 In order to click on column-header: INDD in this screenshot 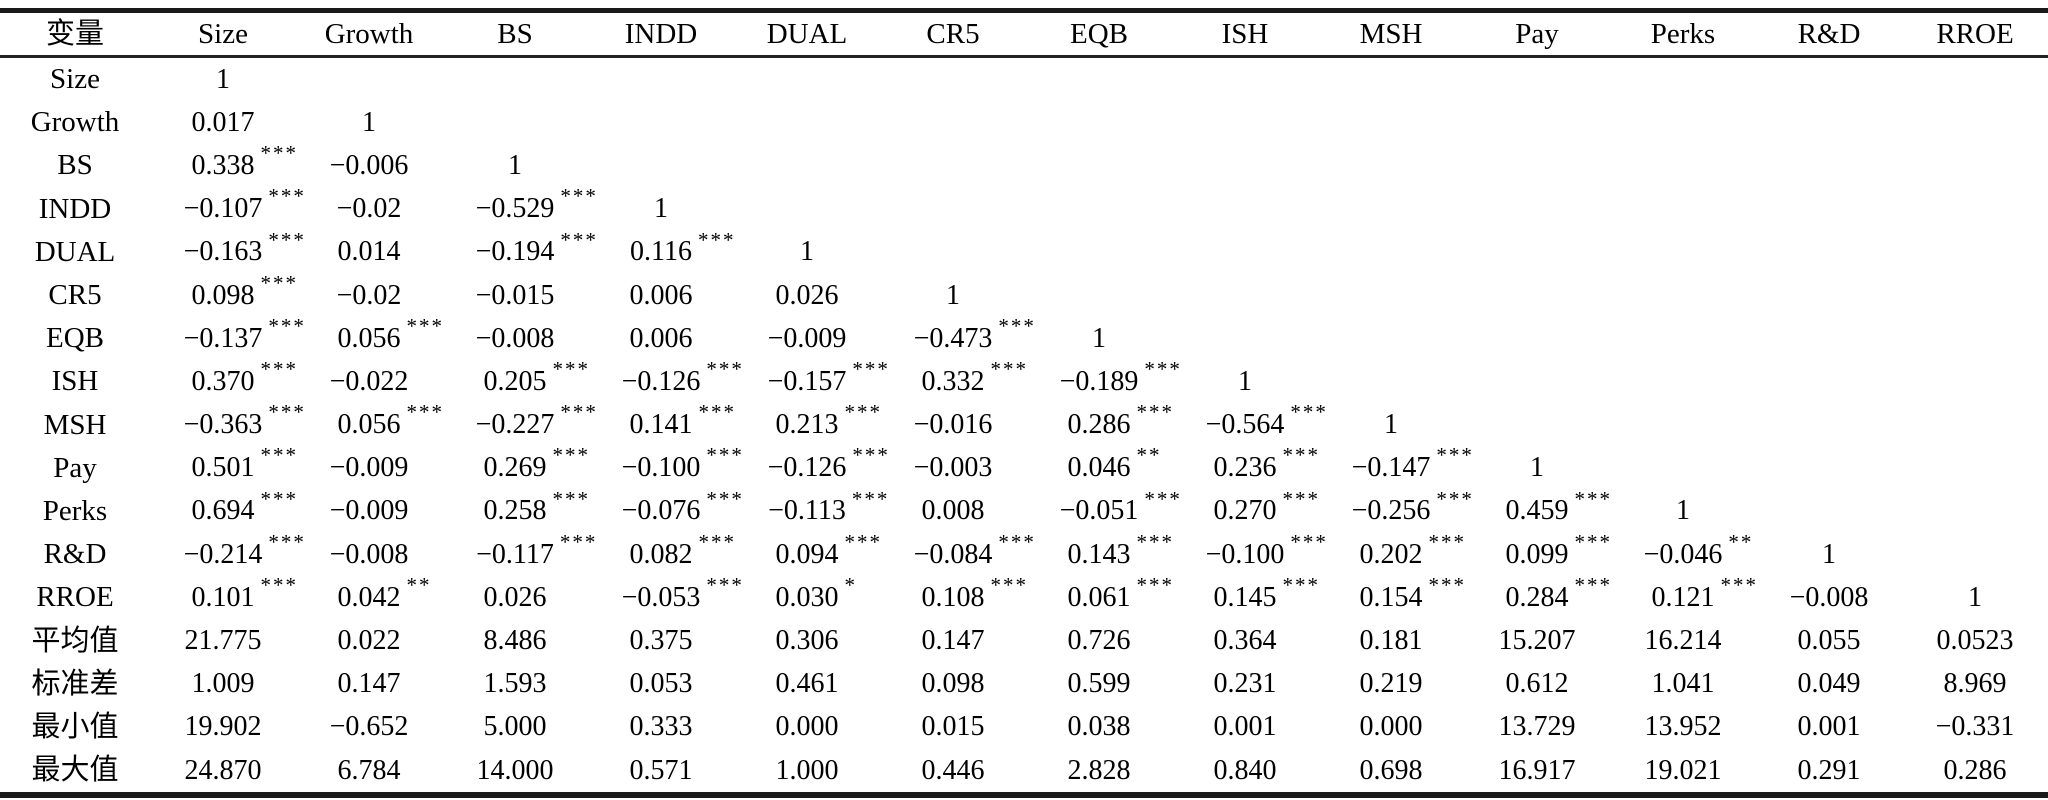, I will do `click(661, 33)`.